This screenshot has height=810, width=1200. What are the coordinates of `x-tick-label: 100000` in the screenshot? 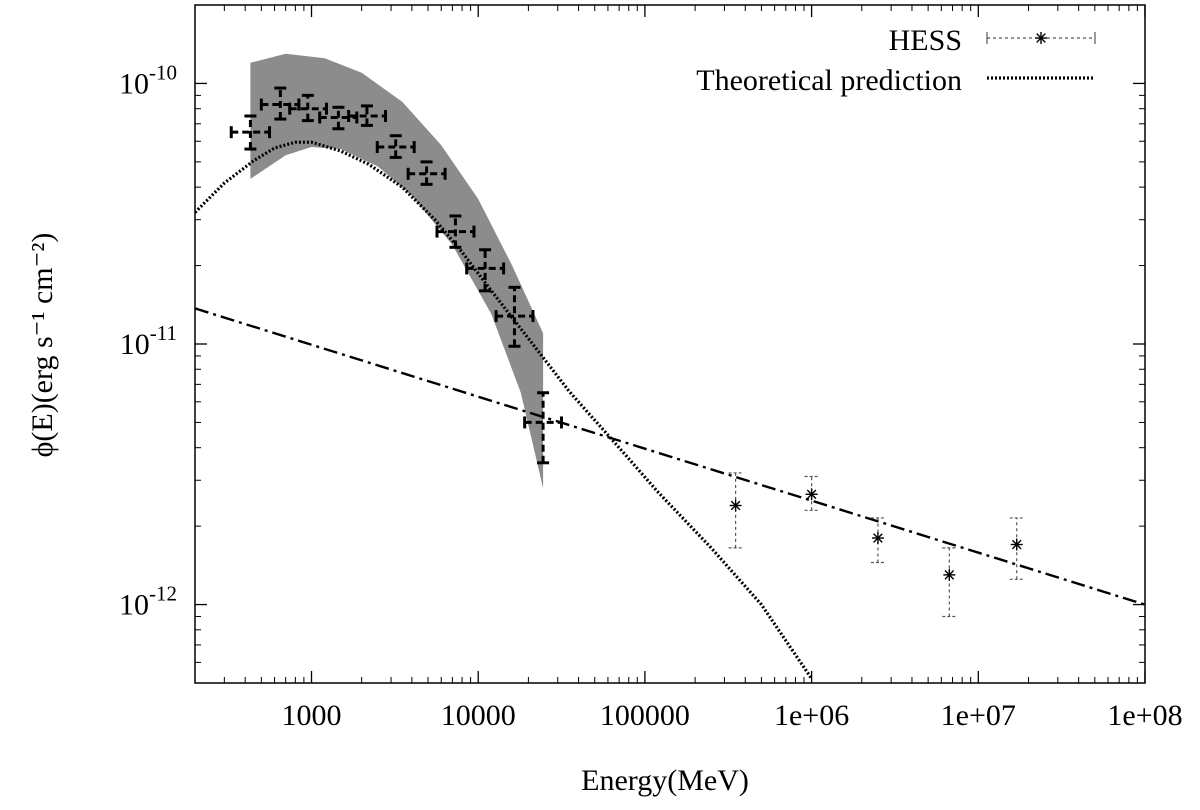 It's located at (645, 715).